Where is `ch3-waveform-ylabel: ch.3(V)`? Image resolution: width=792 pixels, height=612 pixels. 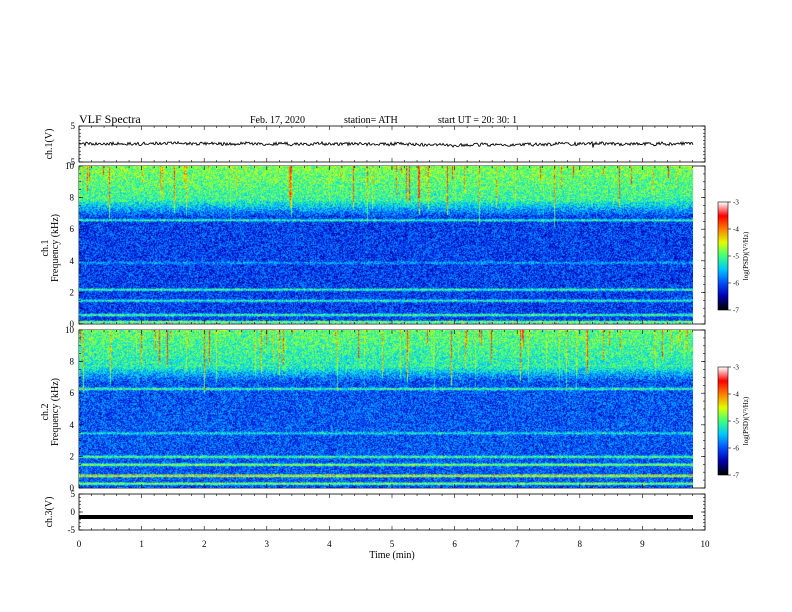
ch3-waveform-ylabel: ch.3(V) is located at coordinates (49, 512).